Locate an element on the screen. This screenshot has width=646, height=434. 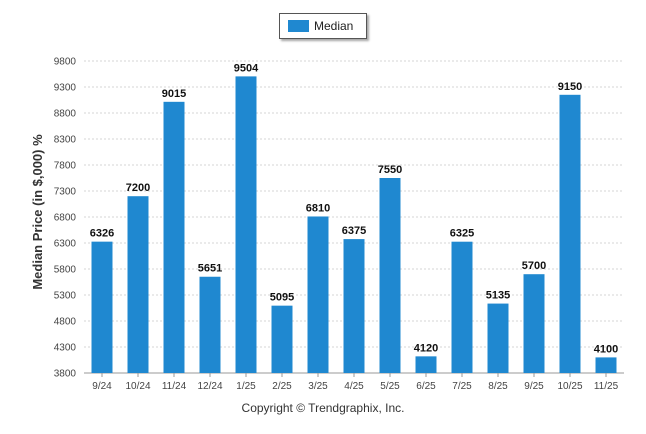
data-label: 6810 is located at coordinates (318, 208).